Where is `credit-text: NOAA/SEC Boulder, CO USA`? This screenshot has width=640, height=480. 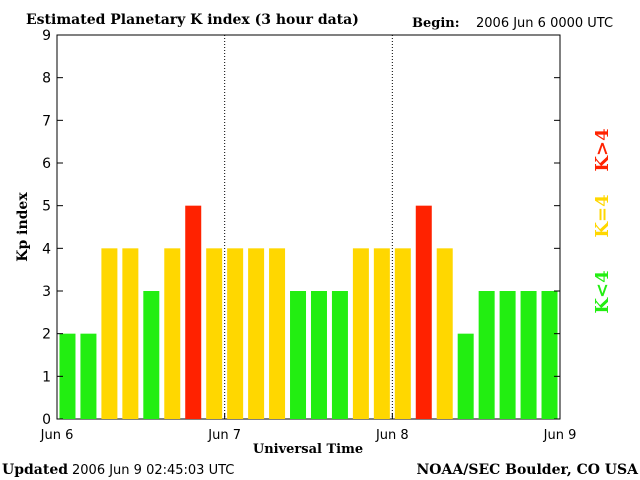 credit-text: NOAA/SEC Boulder, CO USA is located at coordinates (528, 470).